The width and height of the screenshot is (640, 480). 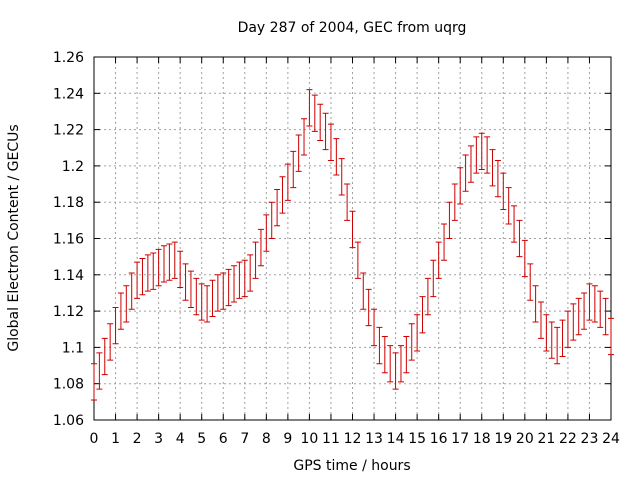 What do you see at coordinates (244, 439) in the screenshot?
I see `x-tick-label: 7` at bounding box center [244, 439].